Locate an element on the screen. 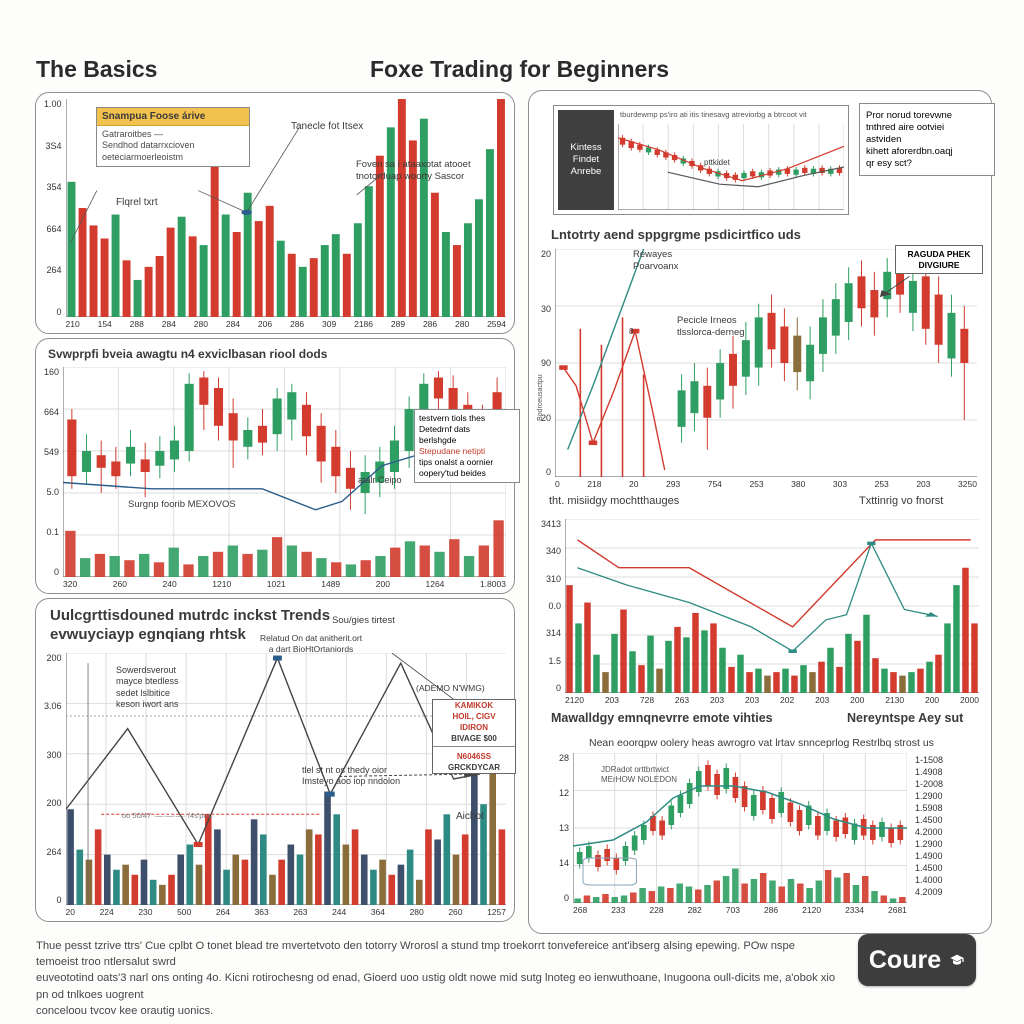  atalr-label: atalr Ceipo is located at coordinates (380, 480).